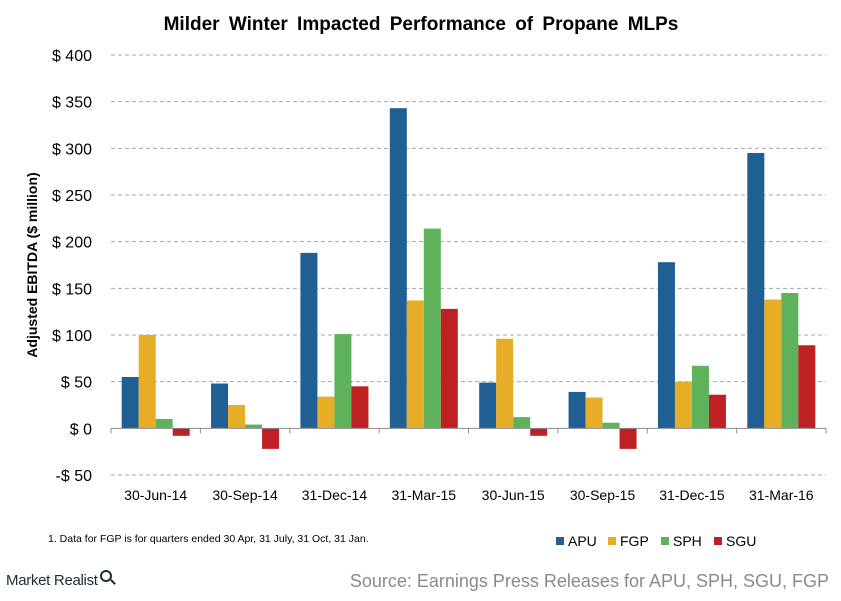  I want to click on magnifier-icon, so click(105, 576).